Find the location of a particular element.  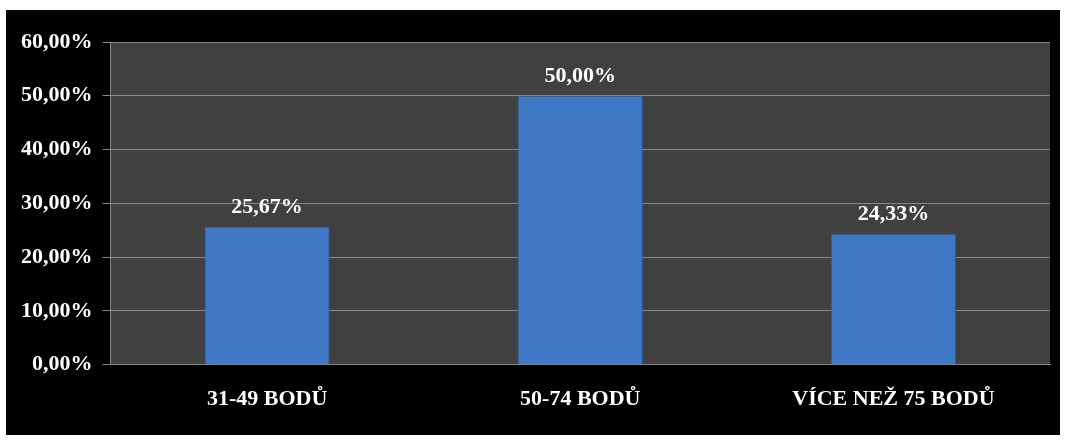

x-tick-label: 31-49 BODŮ is located at coordinates (267, 398).